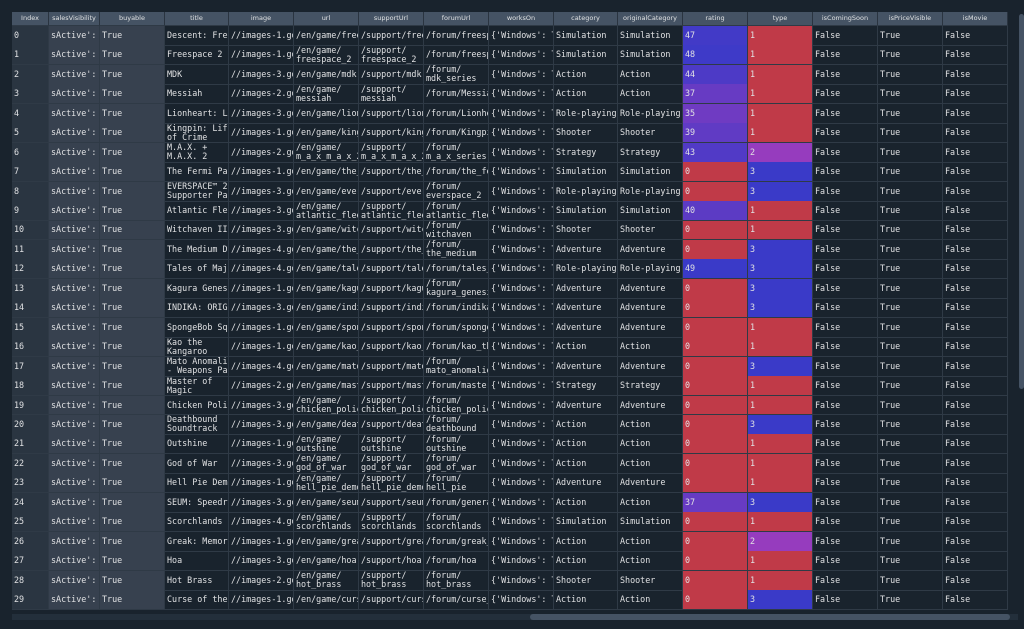 The image size is (1024, 629). What do you see at coordinates (975, 19) in the screenshot?
I see `column-header: isMovie` at bounding box center [975, 19].